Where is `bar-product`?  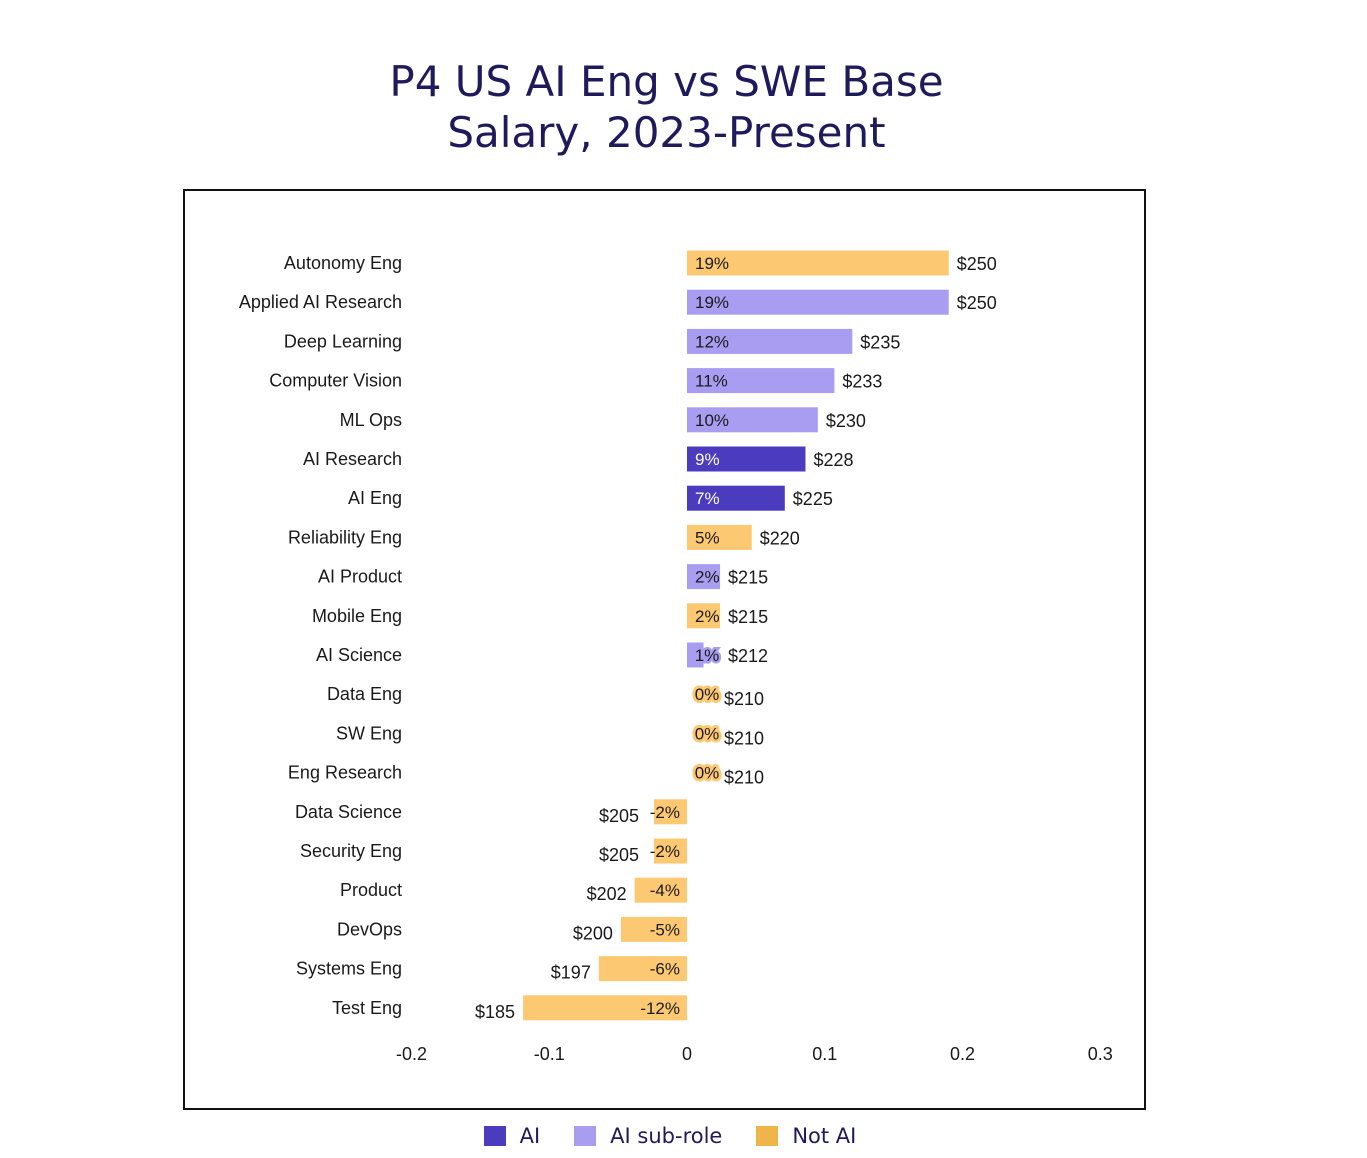 bar-product is located at coordinates (660, 890).